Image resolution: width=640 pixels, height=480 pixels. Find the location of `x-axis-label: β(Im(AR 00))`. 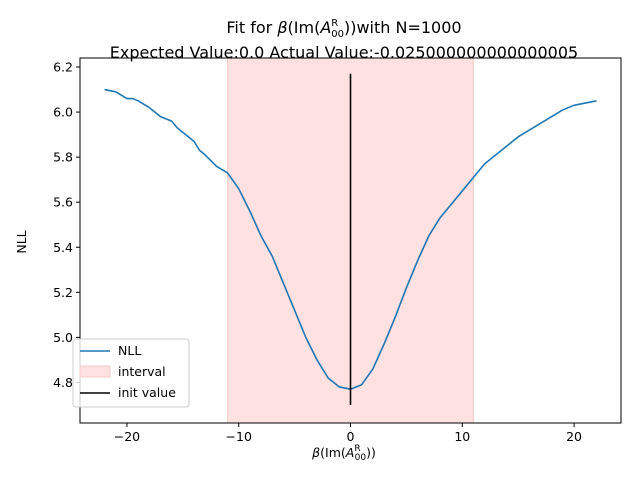

x-axis-label: β(Im(AR 00)) is located at coordinates (343, 453).